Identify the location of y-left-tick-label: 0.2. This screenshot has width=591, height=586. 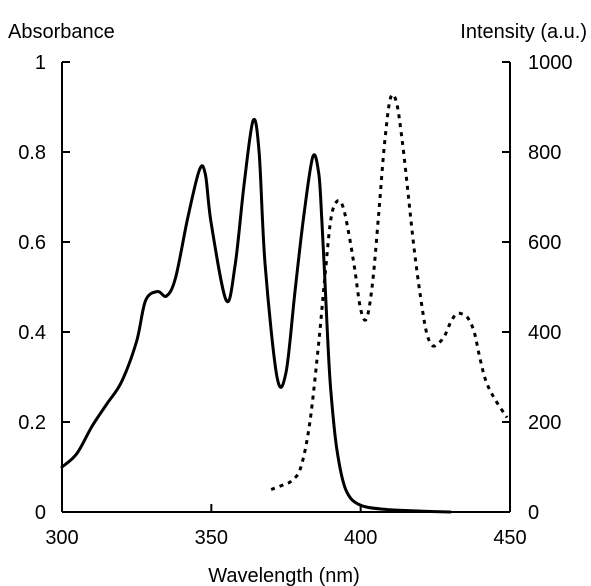
(32, 423).